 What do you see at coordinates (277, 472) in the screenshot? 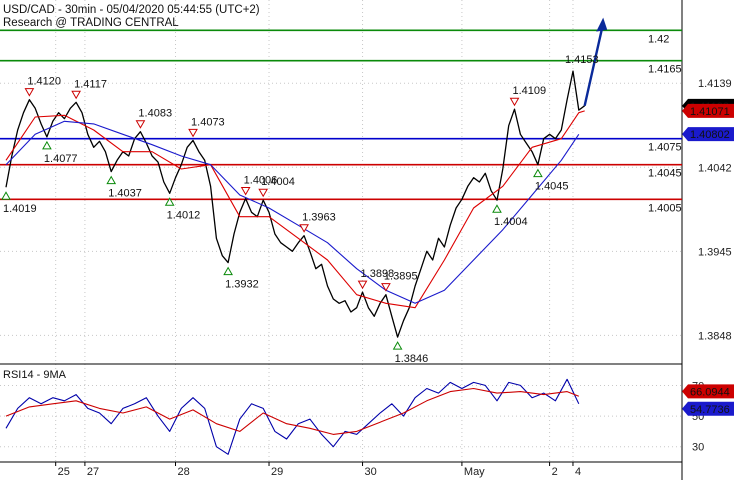
I see `x-tick-label: 29` at bounding box center [277, 472].